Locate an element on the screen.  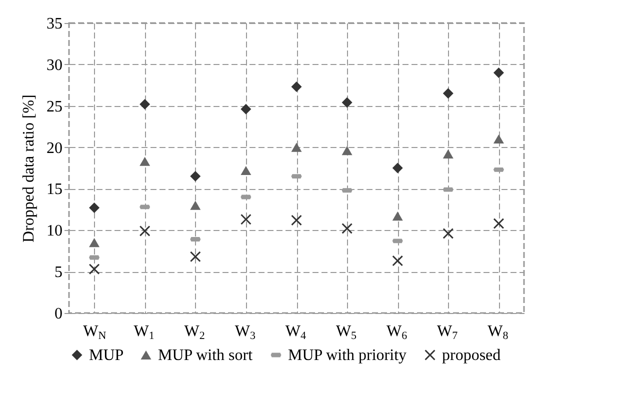
y-tick-label: 15 is located at coordinates (54, 189).